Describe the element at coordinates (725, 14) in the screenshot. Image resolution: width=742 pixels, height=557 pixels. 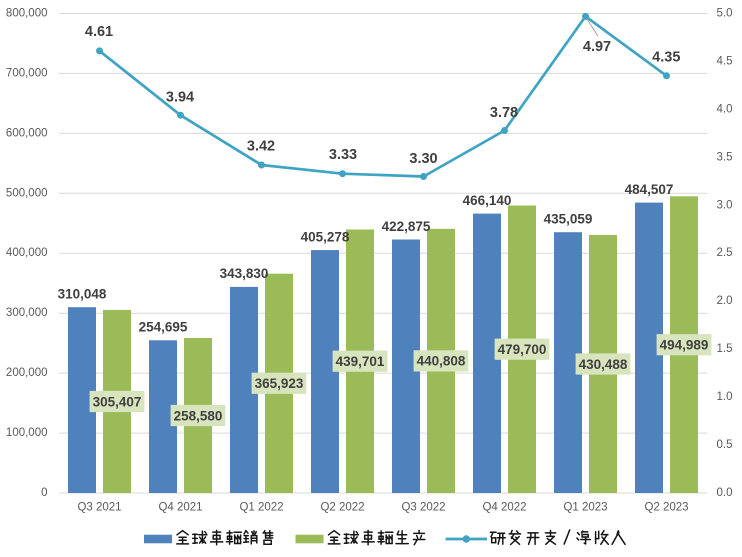
I see `svg-text: 5.0` at that location.